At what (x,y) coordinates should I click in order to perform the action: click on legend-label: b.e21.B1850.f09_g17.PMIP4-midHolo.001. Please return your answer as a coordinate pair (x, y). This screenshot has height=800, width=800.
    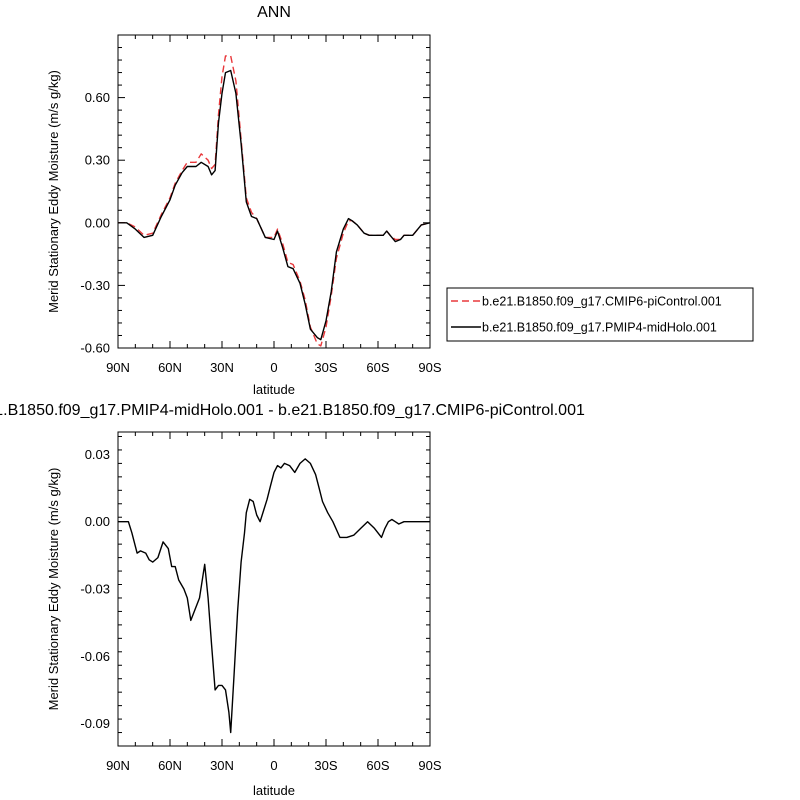
    Looking at the image, I should click on (599, 328).